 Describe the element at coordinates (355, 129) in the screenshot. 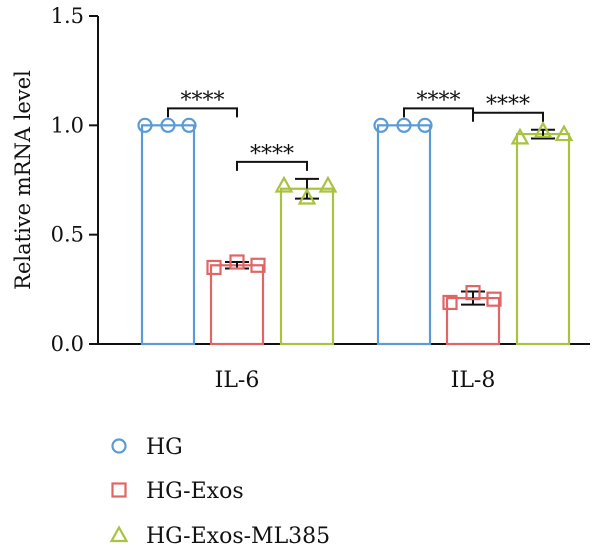

I see `significance-brackets: **** **** **** ****` at that location.